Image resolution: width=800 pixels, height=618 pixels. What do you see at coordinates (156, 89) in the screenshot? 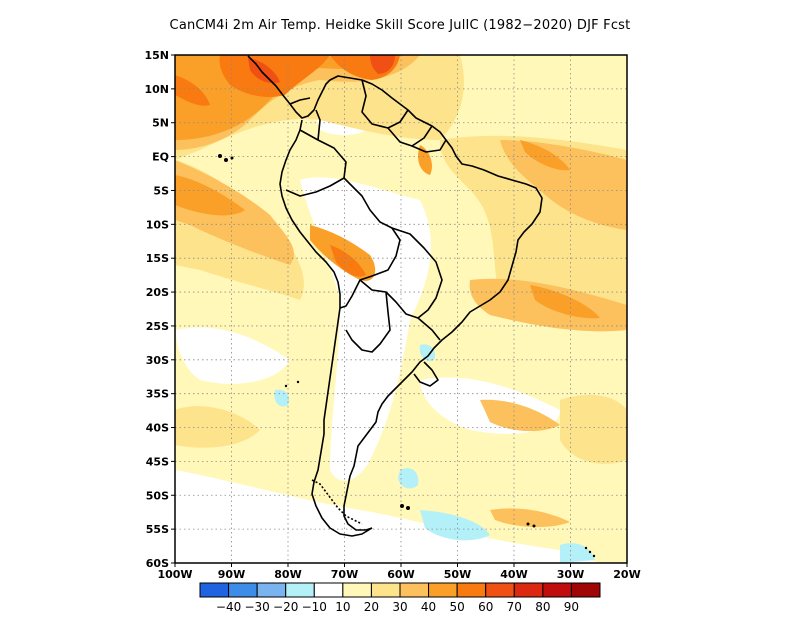
I see `lat-label: 10N` at bounding box center [156, 89].